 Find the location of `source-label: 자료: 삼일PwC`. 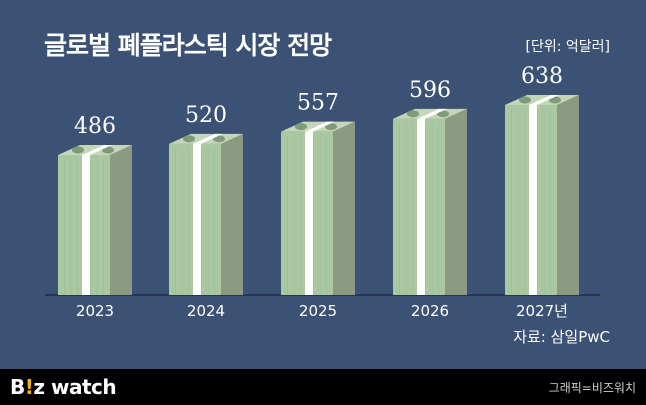

source-label: 자료: 삼일PwC is located at coordinates (561, 337).